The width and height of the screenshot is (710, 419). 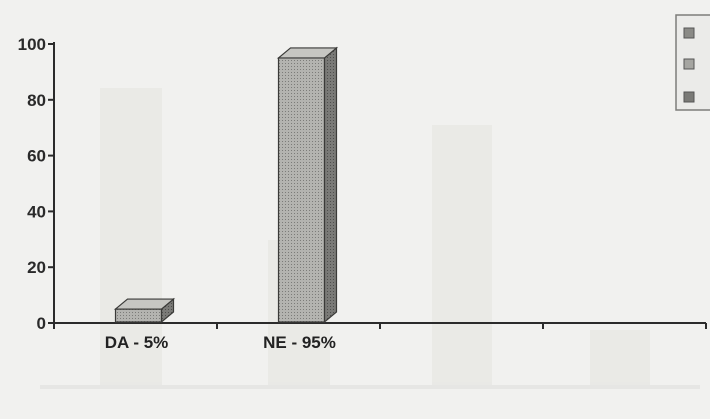 What do you see at coordinates (36, 267) in the screenshot?
I see `y-tick-label: 20` at bounding box center [36, 267].